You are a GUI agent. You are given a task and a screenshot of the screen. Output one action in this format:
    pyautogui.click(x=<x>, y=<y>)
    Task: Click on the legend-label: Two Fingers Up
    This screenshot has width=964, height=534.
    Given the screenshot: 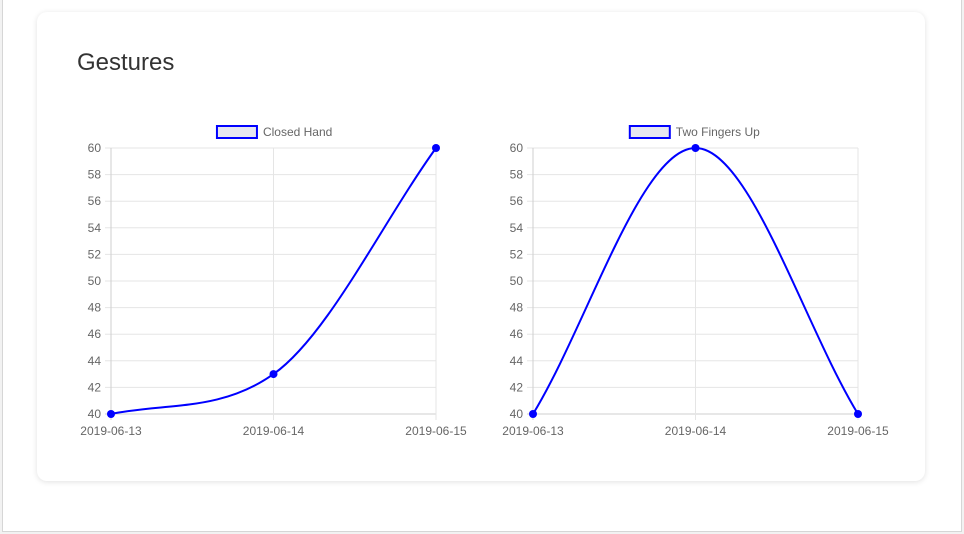 What is the action you would take?
    pyautogui.click(x=718, y=132)
    